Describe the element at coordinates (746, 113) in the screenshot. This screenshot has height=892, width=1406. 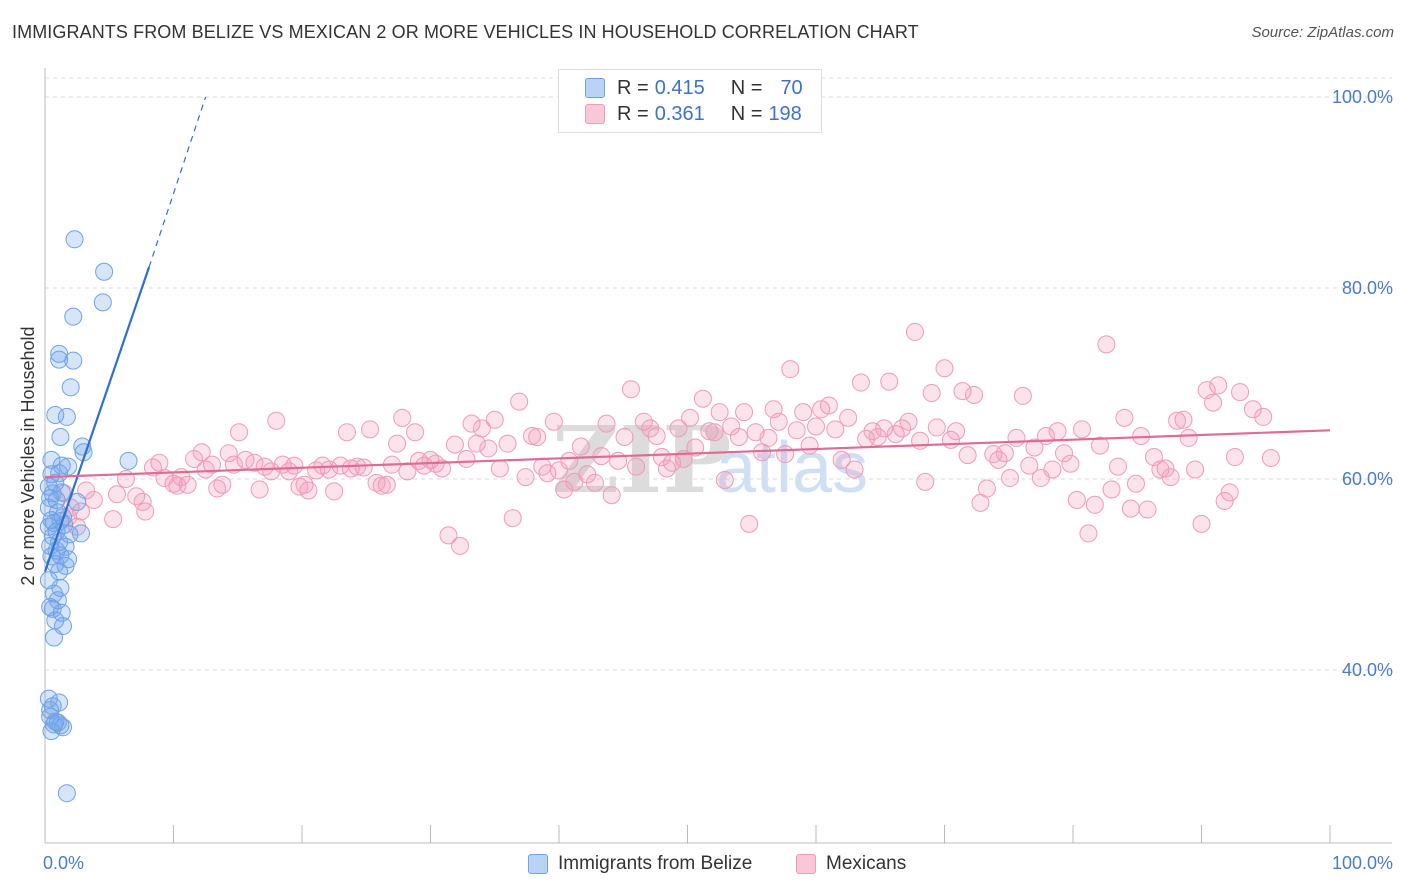
I see `n-label: N =` at that location.